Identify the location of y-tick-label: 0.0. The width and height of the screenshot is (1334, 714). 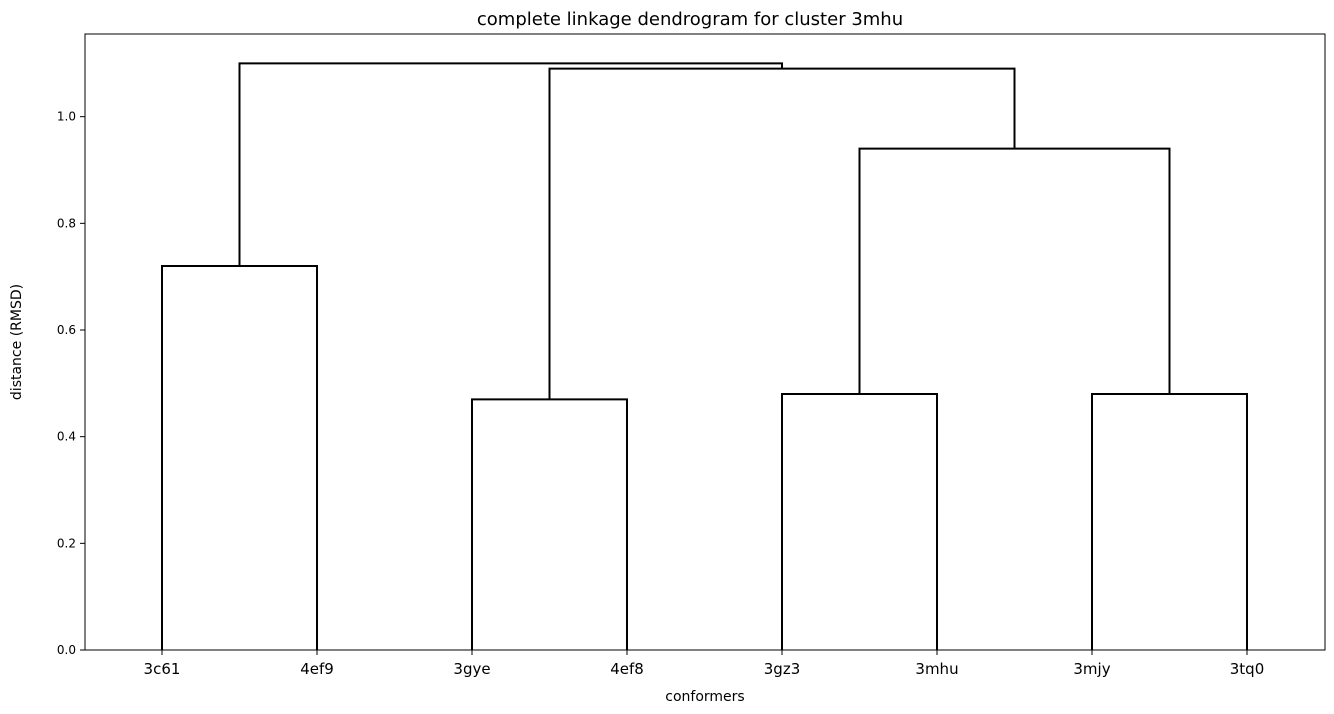
(66, 650).